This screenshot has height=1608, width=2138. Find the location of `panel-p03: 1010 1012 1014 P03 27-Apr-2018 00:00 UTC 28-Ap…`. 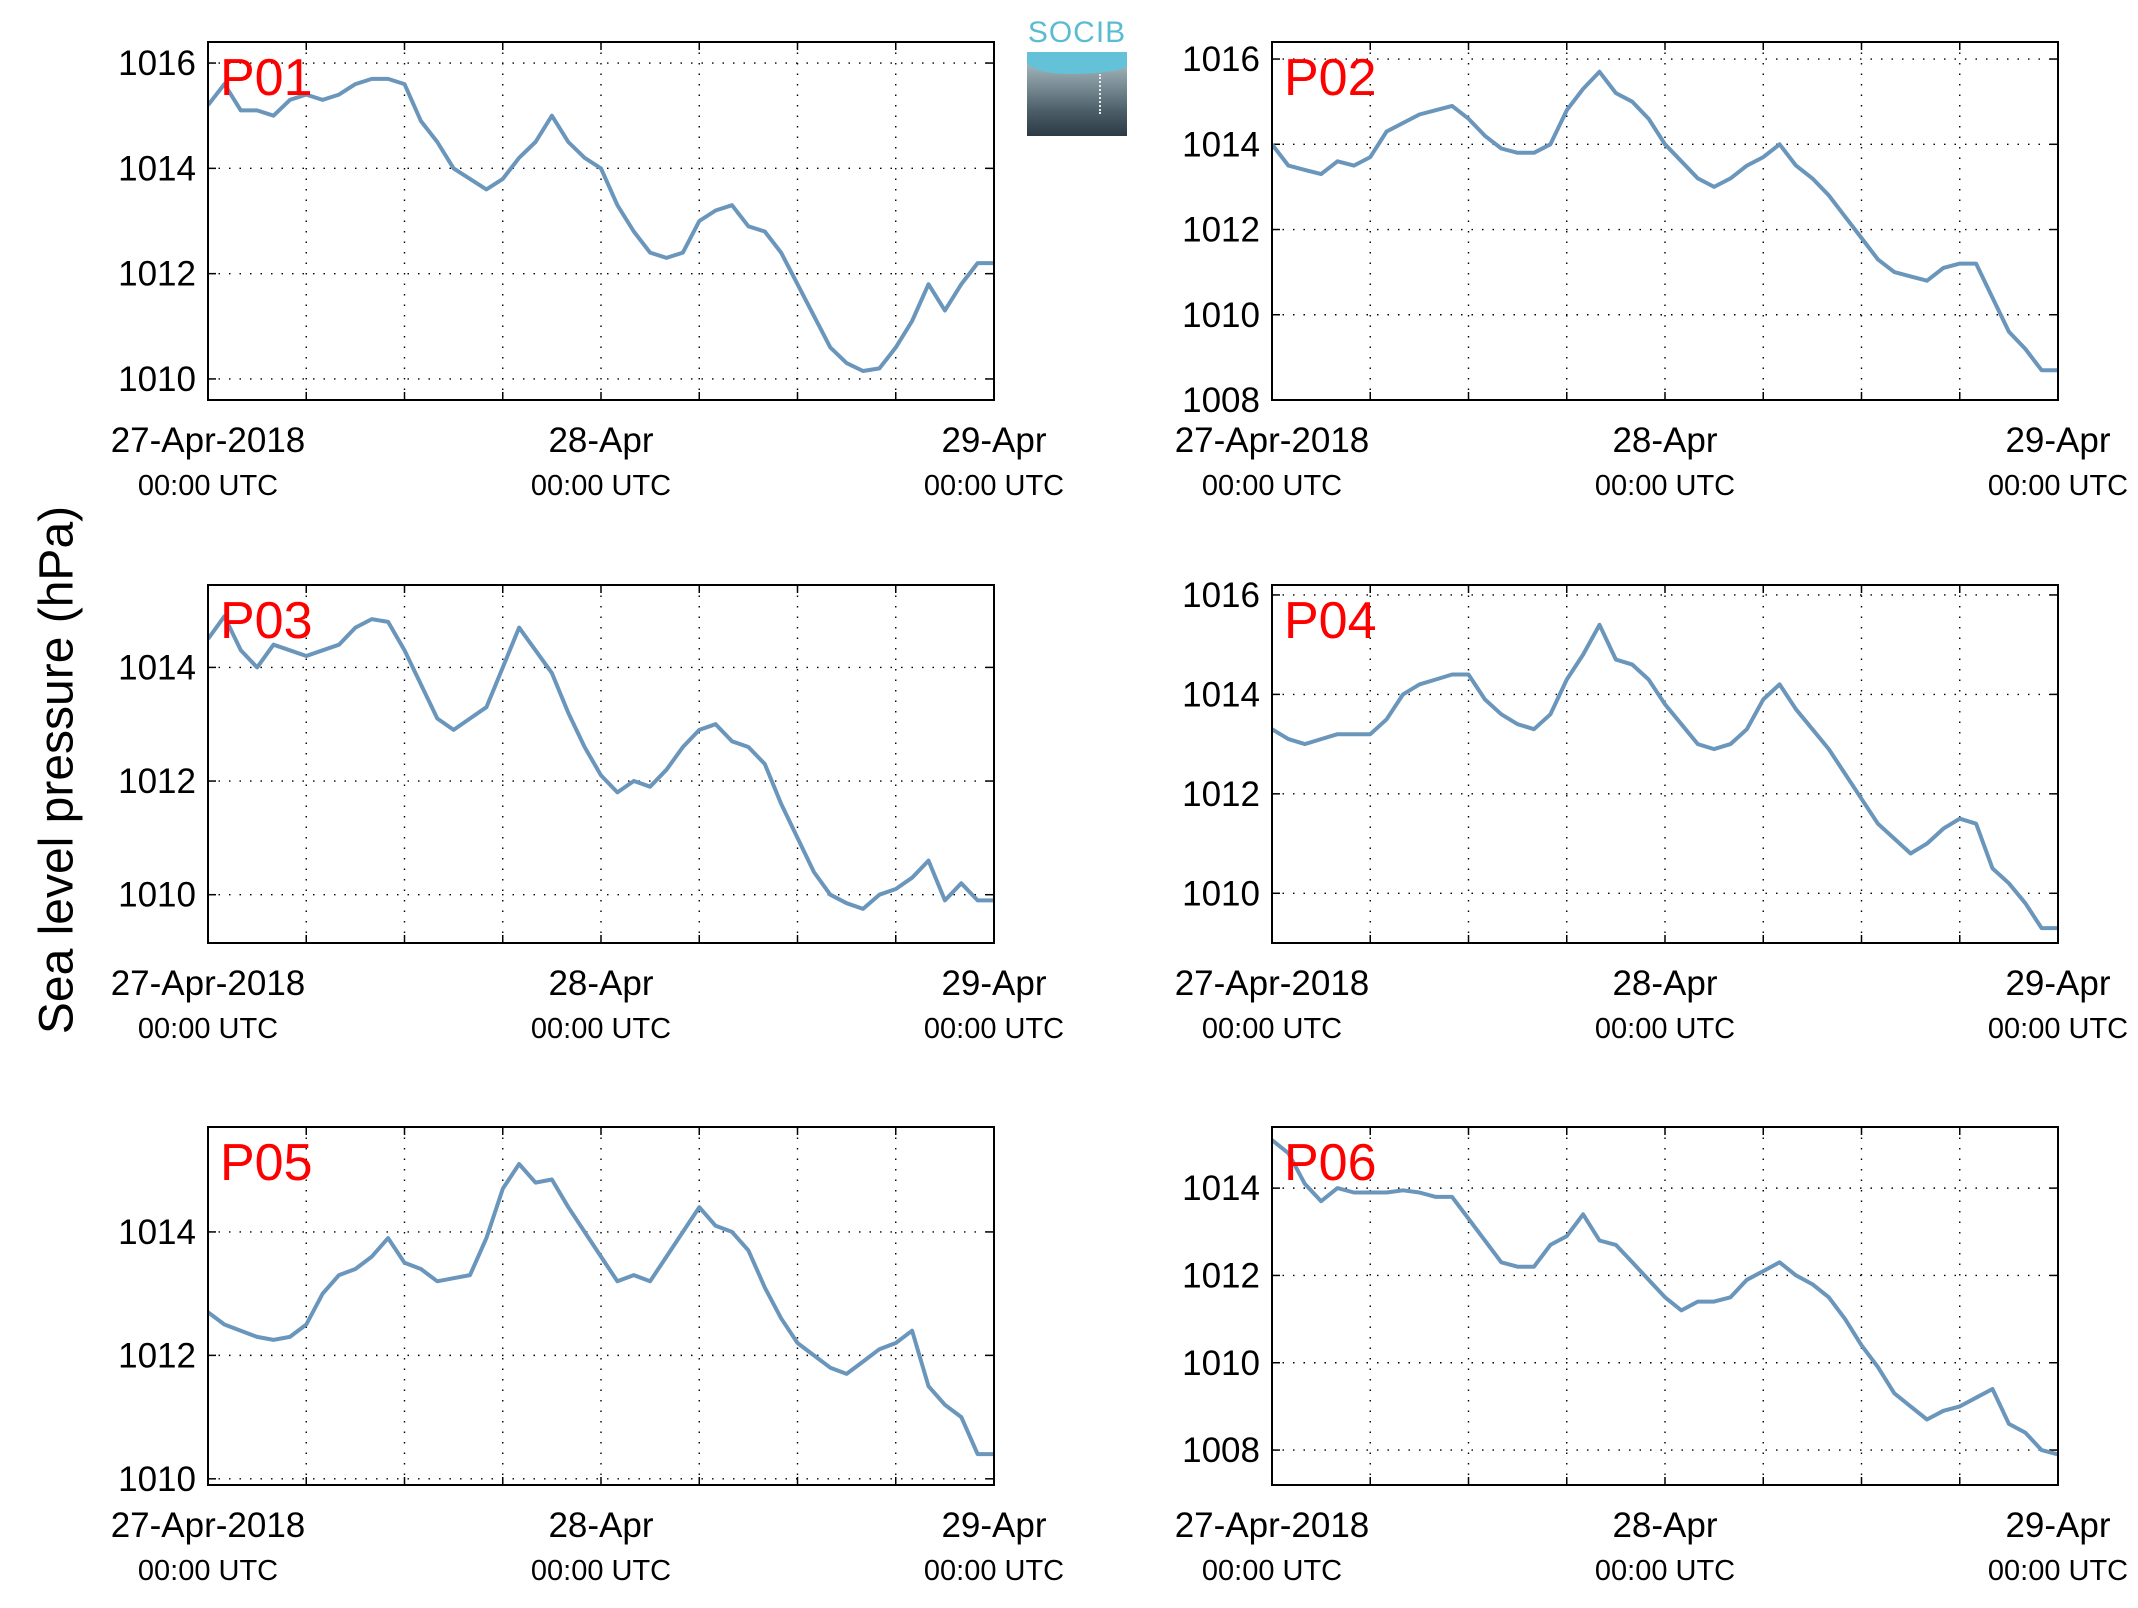

panel-p03: 1010 1012 1014 P03 27-Apr-2018 00:00 UTC 28-Ap… is located at coordinates (587, 814).